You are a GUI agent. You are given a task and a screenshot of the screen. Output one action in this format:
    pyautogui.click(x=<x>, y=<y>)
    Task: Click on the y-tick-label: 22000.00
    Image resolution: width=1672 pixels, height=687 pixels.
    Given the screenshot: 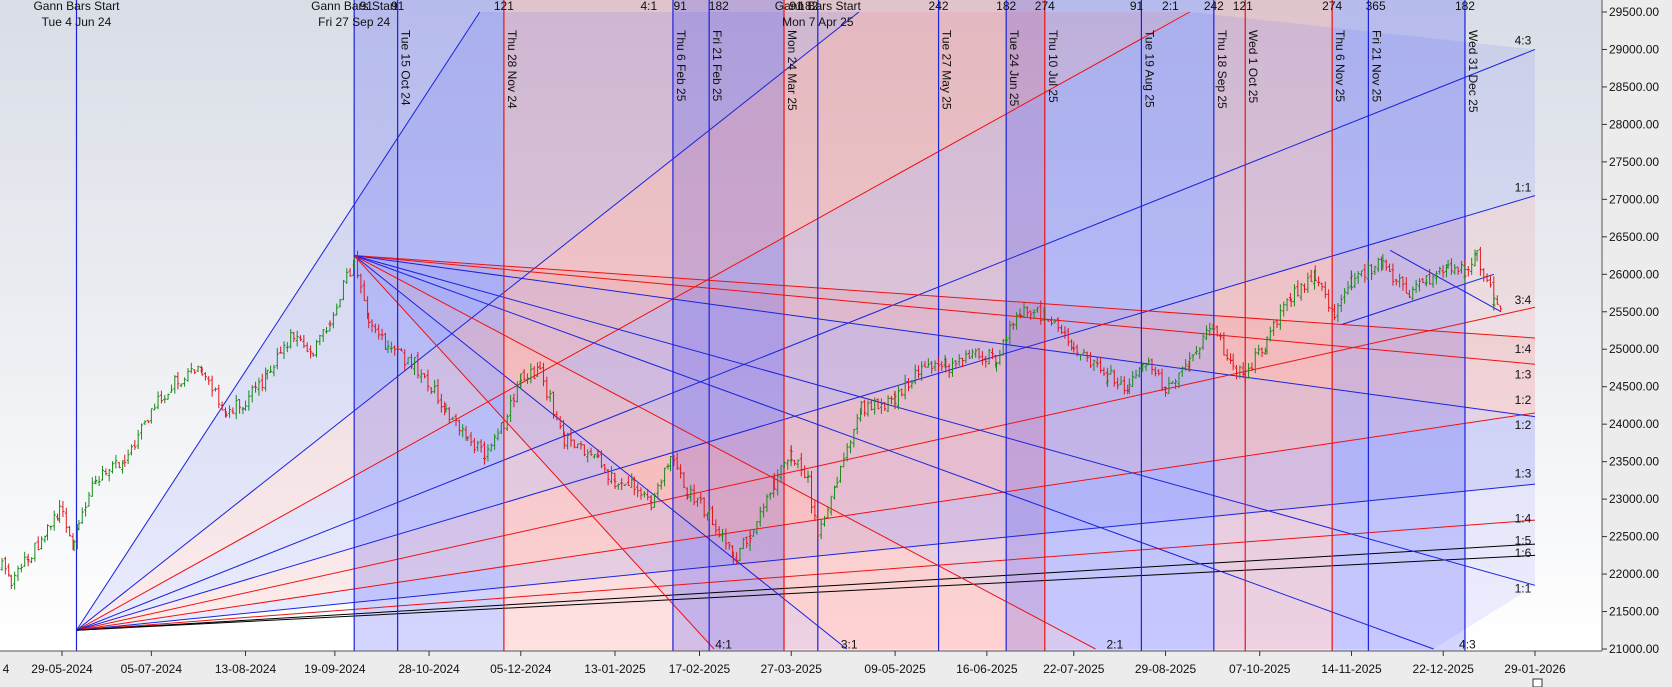 What is the action you would take?
    pyautogui.click(x=1634, y=574)
    